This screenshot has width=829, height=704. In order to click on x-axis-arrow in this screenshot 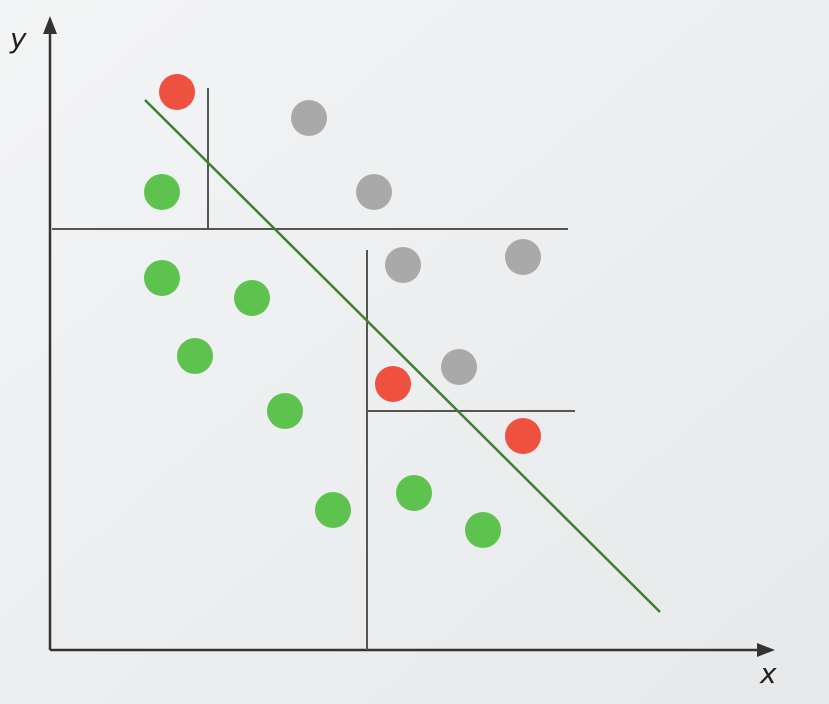, I will do `click(766, 650)`.